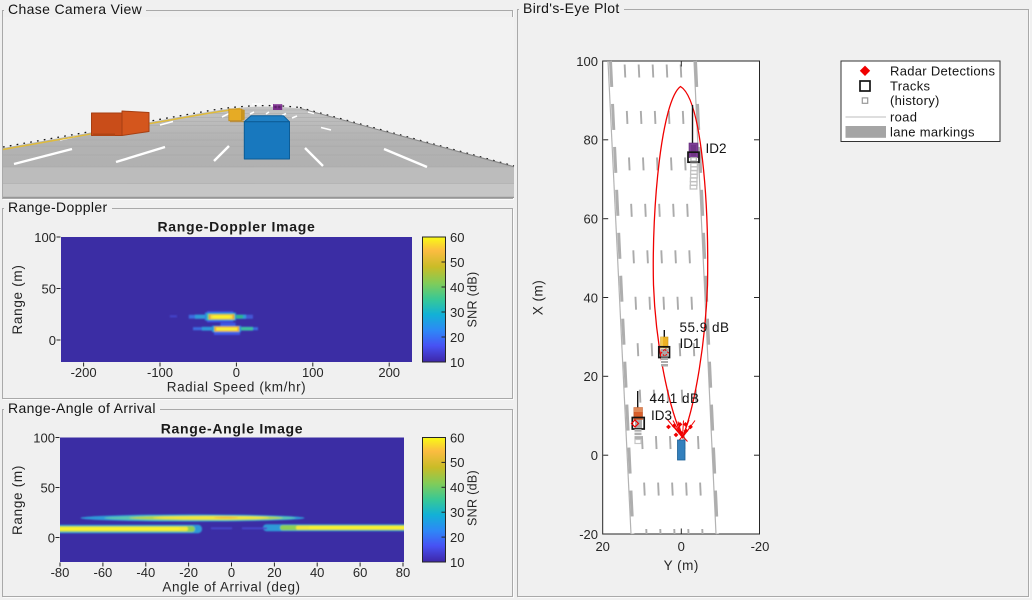 The width and height of the screenshot is (1032, 600). What do you see at coordinates (145, 572) in the screenshot?
I see `svg-text: -40` at bounding box center [145, 572].